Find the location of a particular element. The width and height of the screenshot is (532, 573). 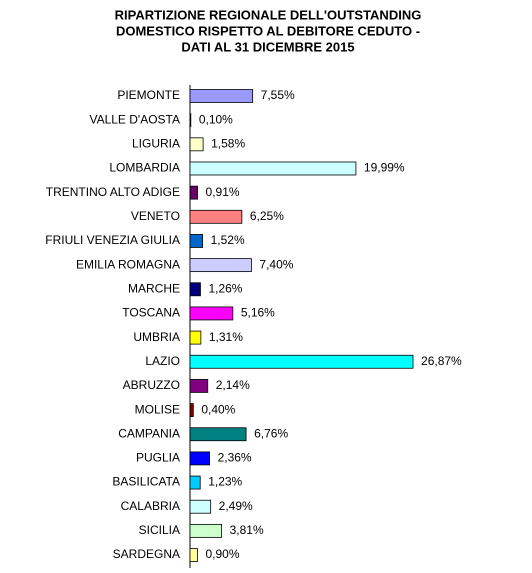

value-label: 7,55% is located at coordinates (278, 95).